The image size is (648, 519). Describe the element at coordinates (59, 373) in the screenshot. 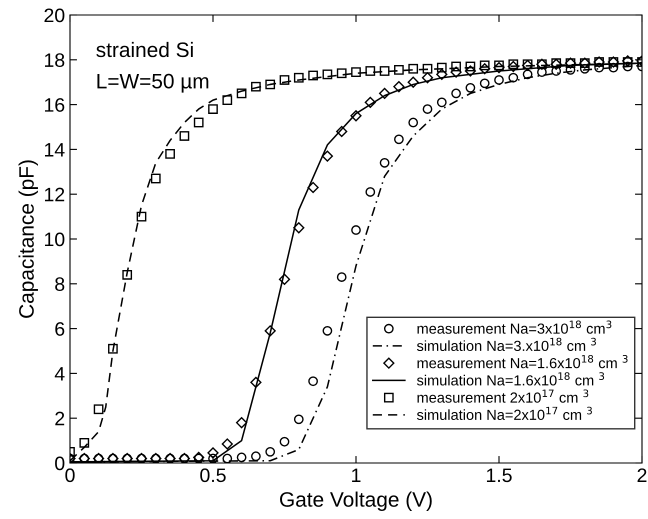

I see `y-tick-label: 4` at that location.